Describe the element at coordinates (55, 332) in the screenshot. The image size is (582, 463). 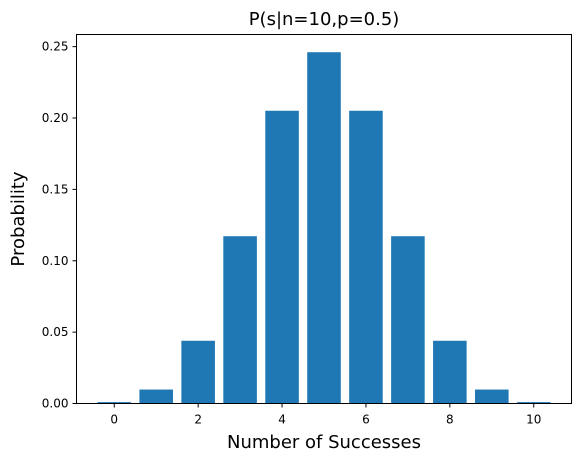
I see `y-tick-label: 0.05` at that location.